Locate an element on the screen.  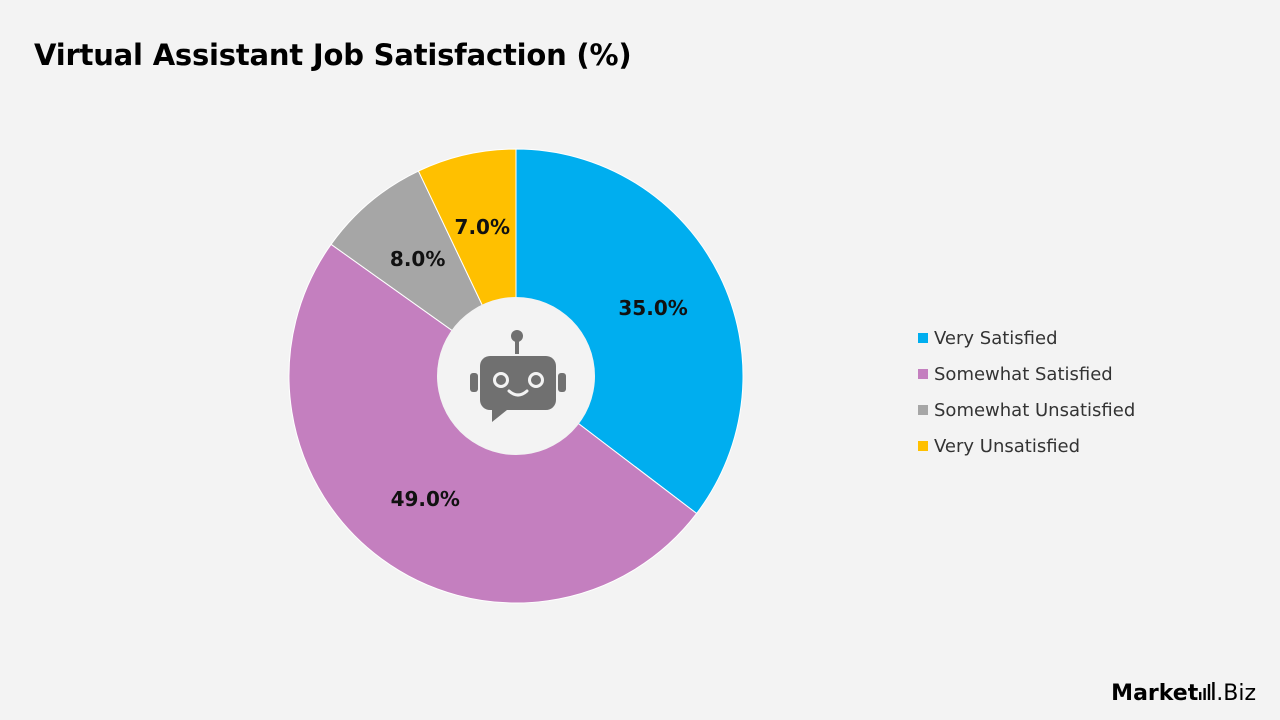
legend-label: Very Unsatisfied is located at coordinates (1007, 446).